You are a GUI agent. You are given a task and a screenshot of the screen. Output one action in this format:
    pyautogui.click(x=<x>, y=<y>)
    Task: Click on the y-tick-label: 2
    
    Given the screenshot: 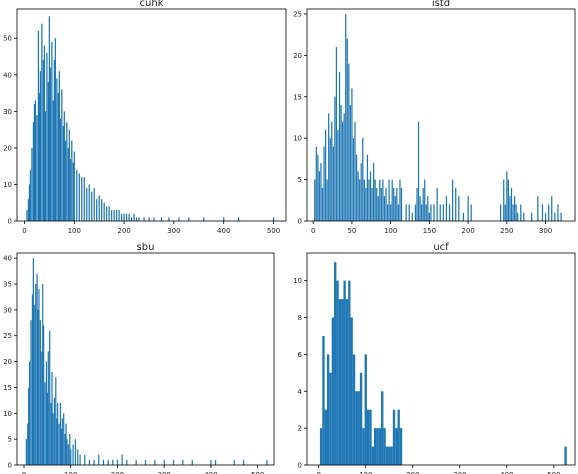 What is the action you would take?
    pyautogui.click(x=300, y=429)
    